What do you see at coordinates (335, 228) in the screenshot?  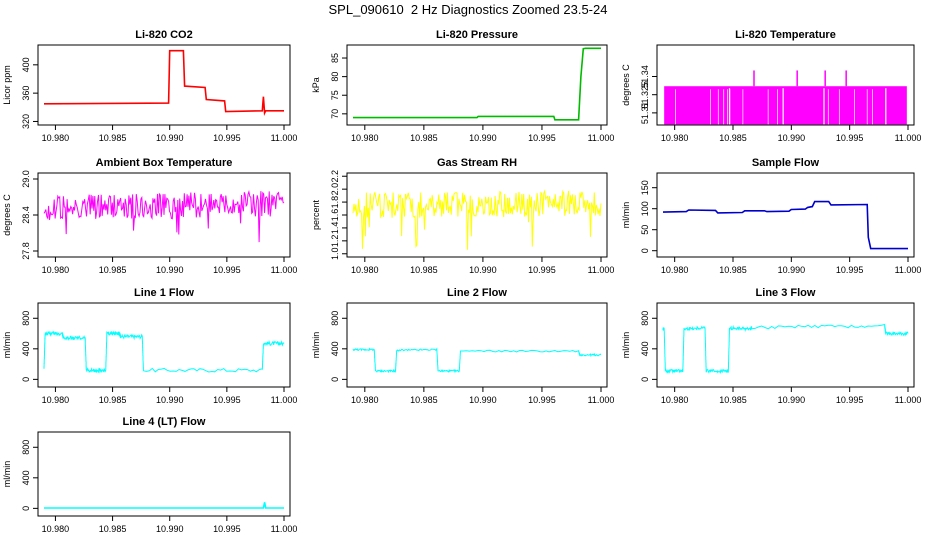 I see `y-tick-label: 1.4` at bounding box center [335, 228].